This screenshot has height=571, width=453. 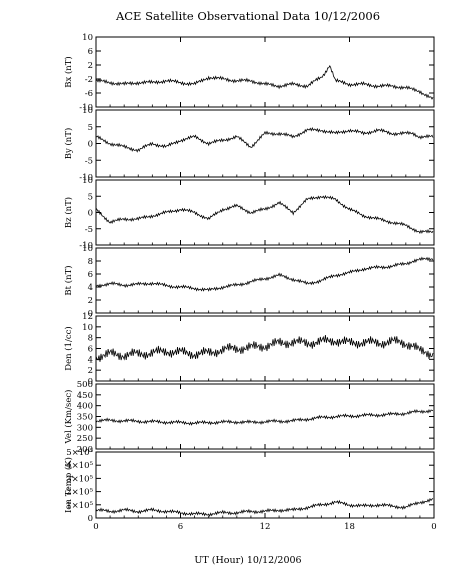 I want to click on panel-1: -10 -6 -2 2 6 10 Bx (nT), so click(x=249, y=73).